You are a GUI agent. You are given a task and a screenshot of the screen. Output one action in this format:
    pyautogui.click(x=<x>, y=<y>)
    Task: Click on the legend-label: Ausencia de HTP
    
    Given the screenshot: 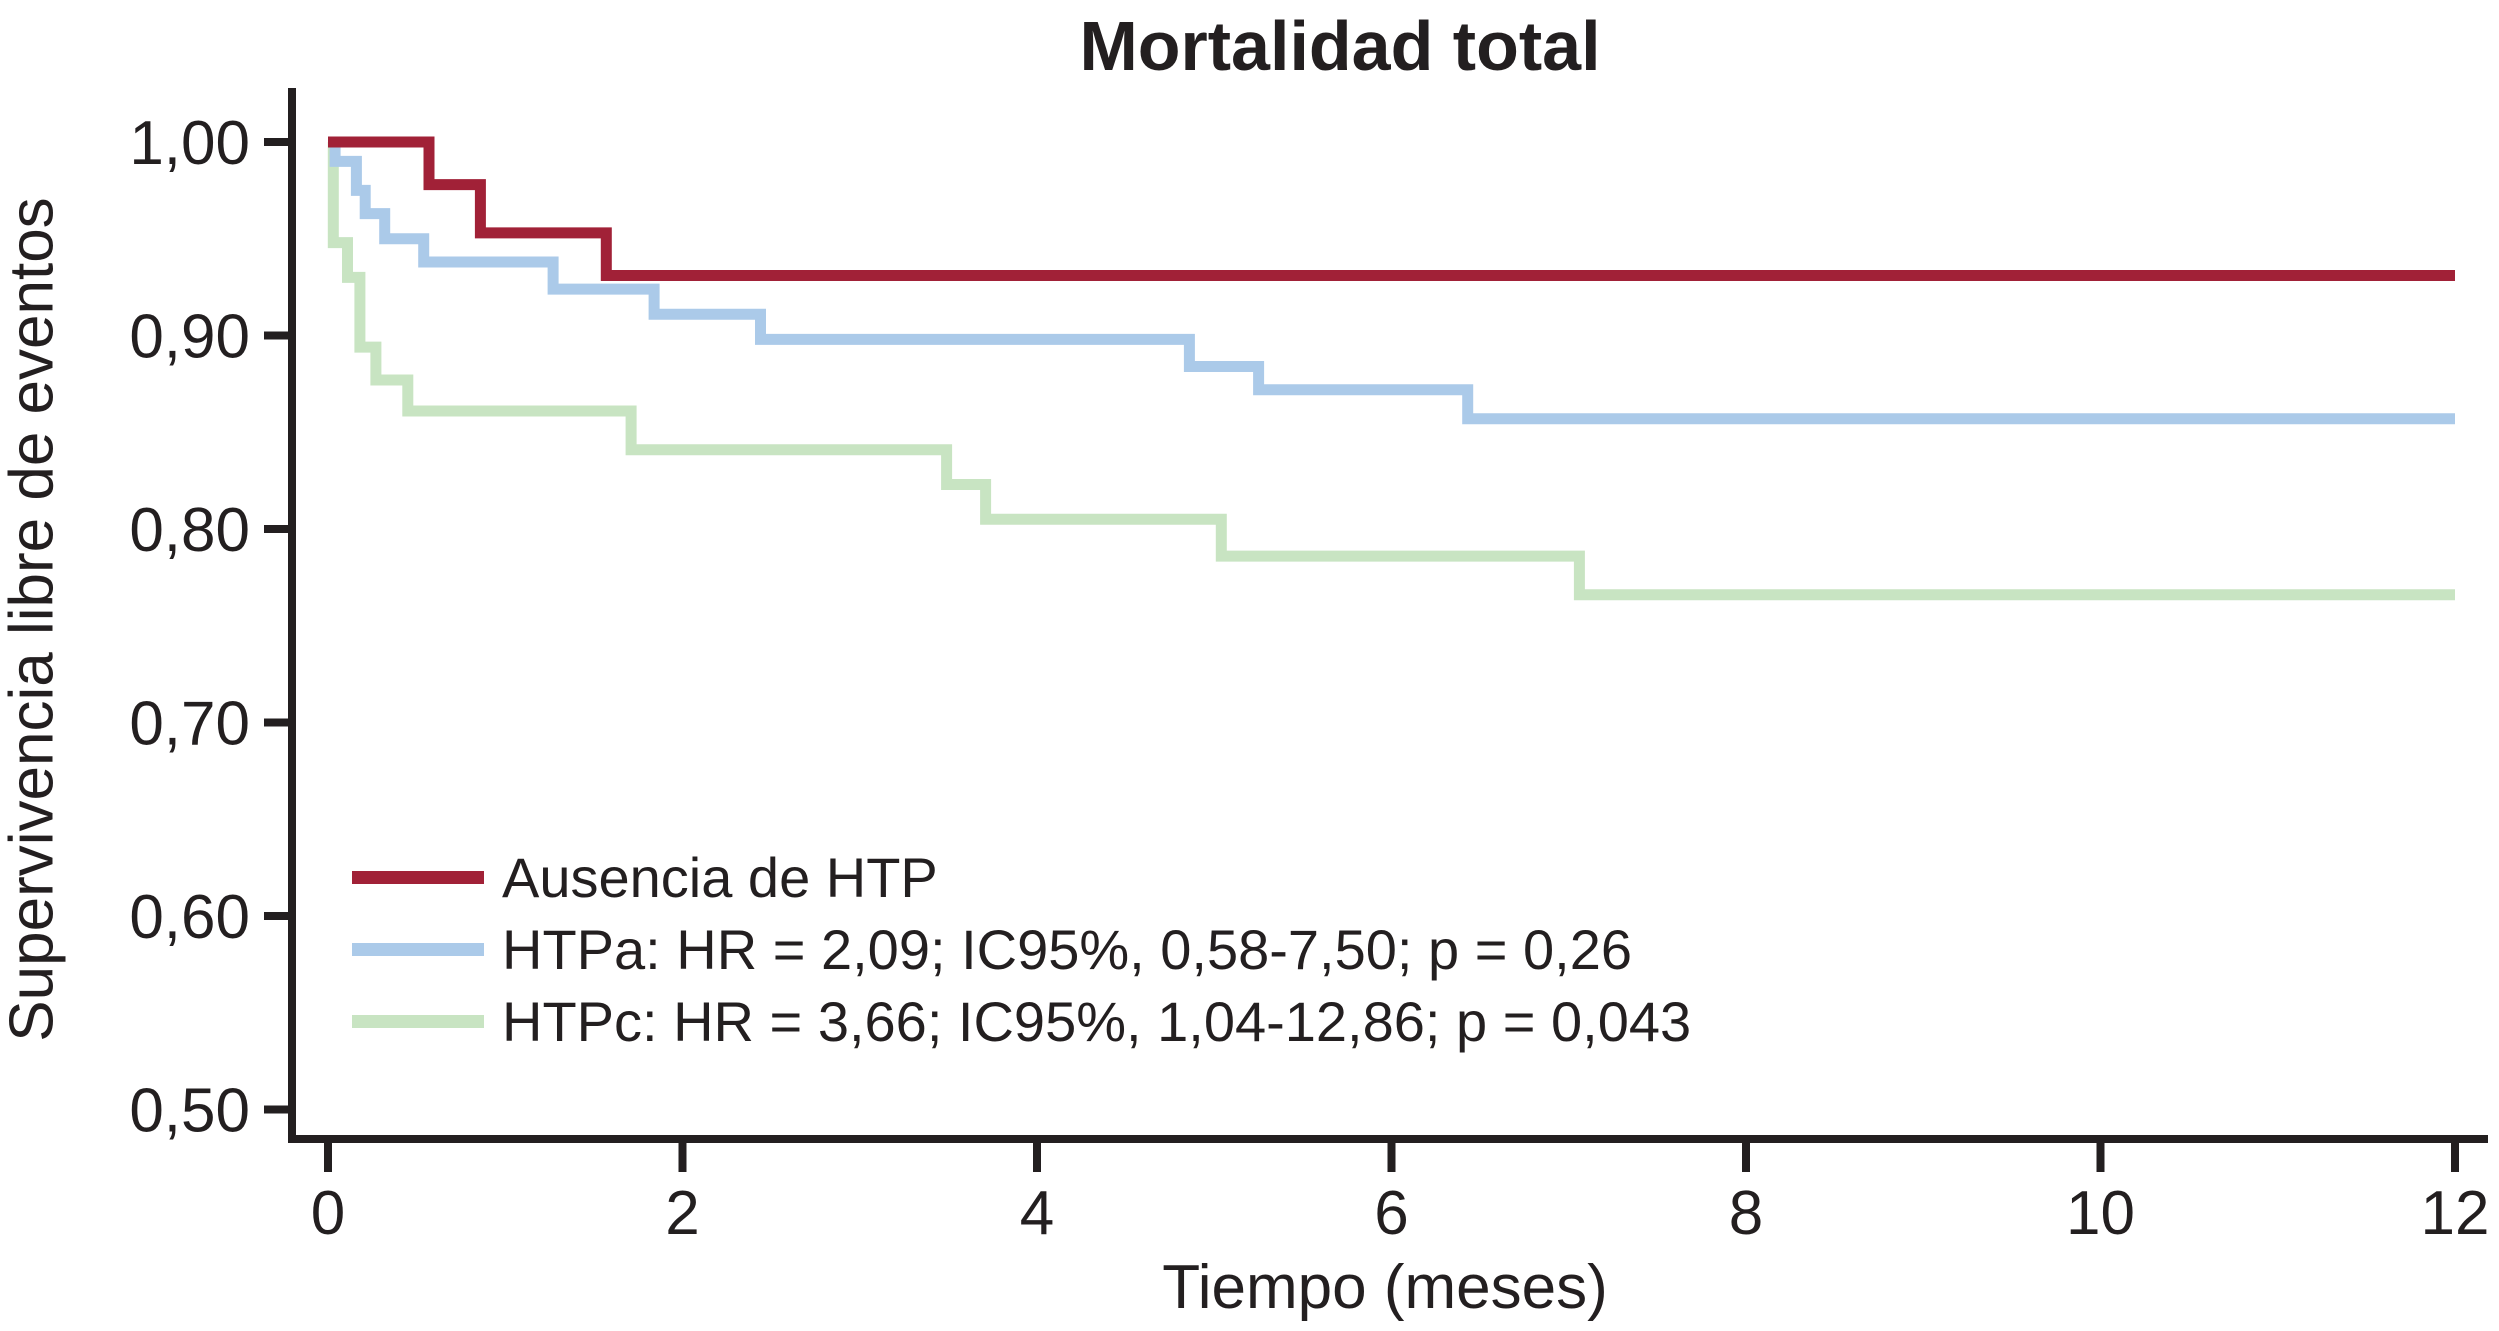 What is the action you would take?
    pyautogui.click(x=720, y=877)
    